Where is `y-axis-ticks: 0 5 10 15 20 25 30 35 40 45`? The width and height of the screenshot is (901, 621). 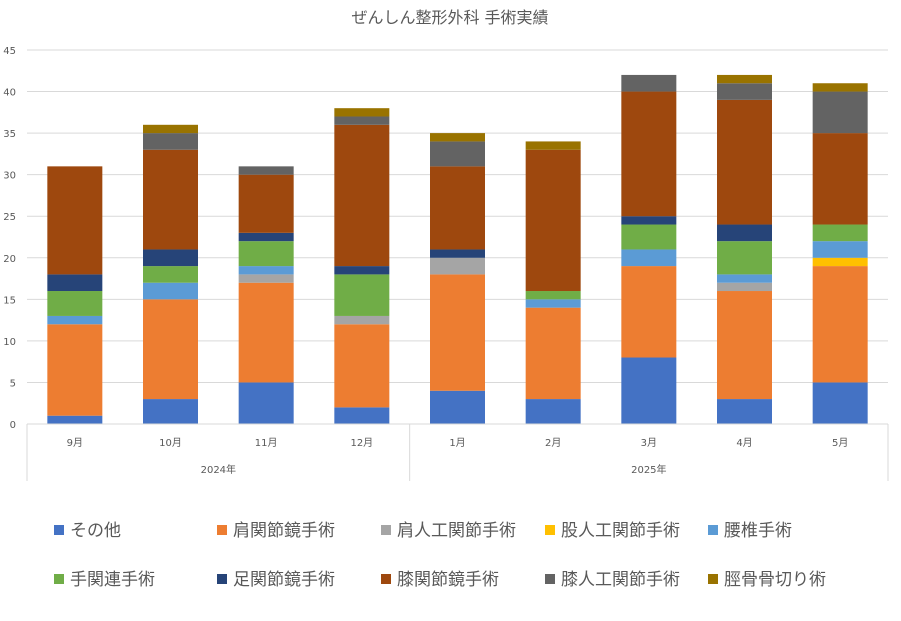
y-axis-ticks: 0 5 10 15 20 25 30 35 40 45 is located at coordinates (9, 238).